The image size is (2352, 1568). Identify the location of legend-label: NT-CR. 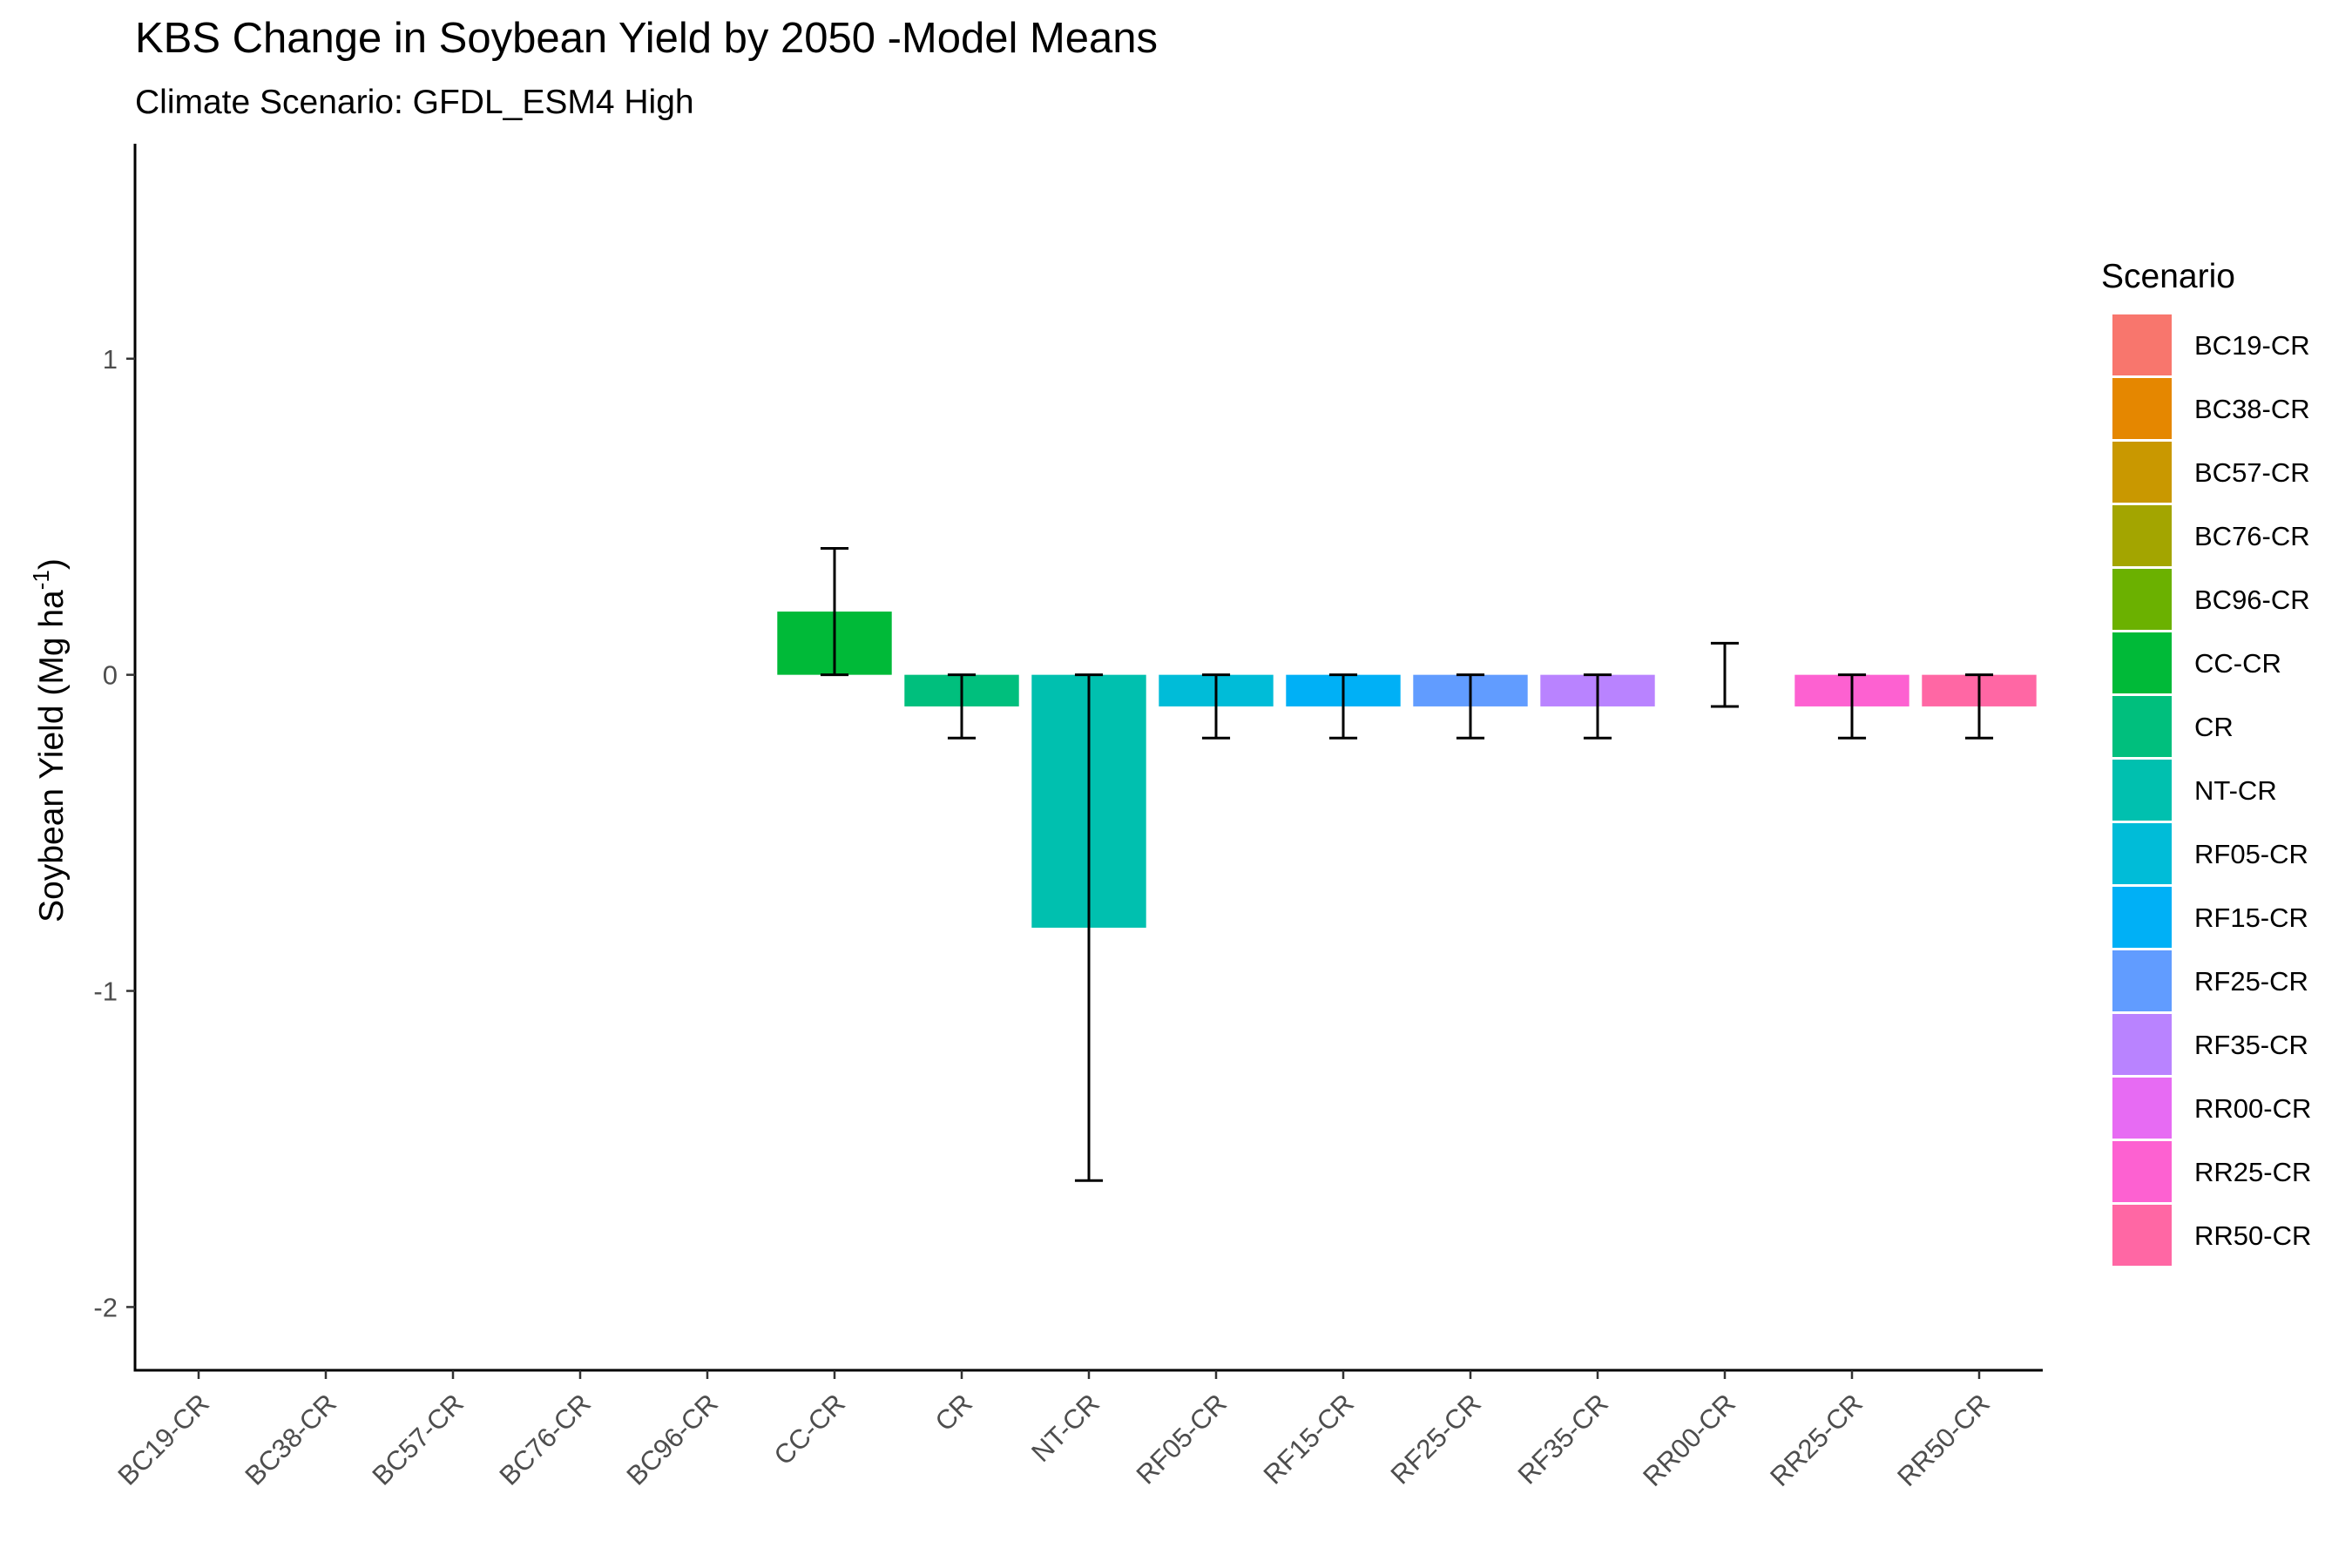
(2235, 790).